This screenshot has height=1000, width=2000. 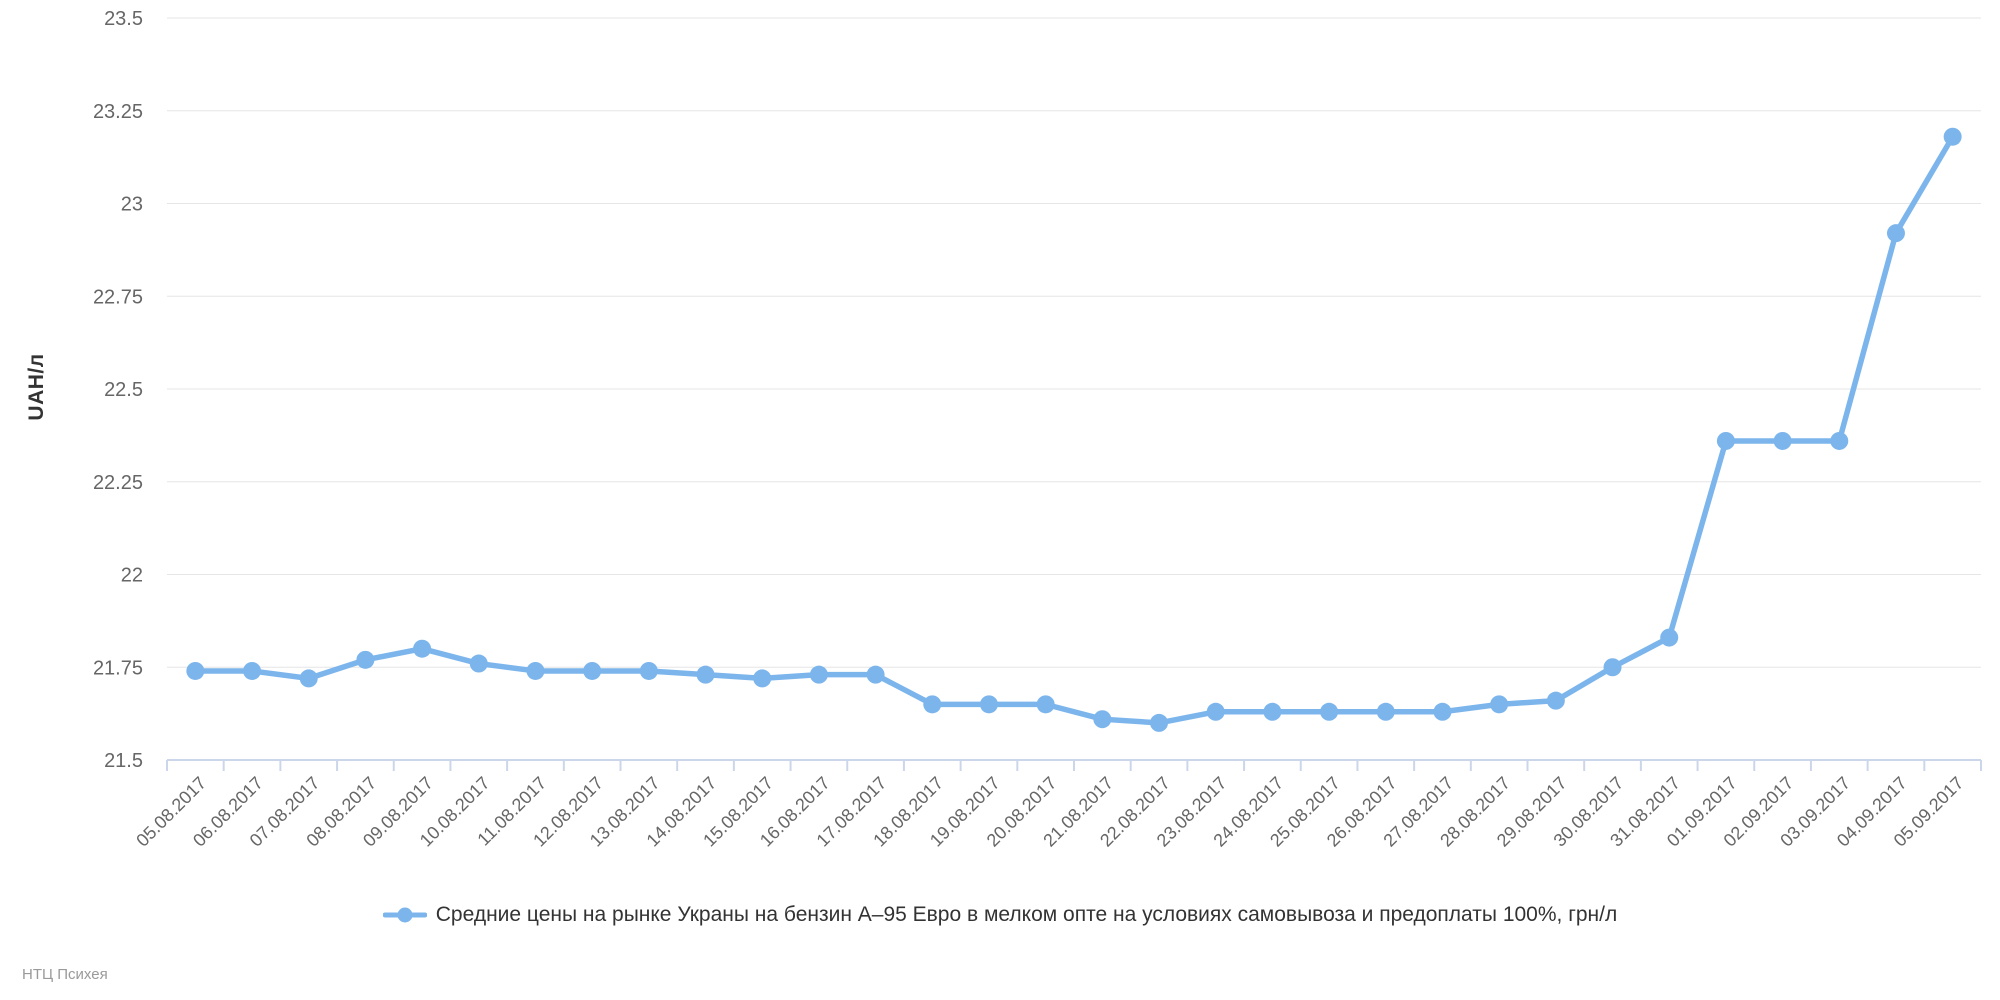 I want to click on y-axis-tick-label: 22.5, so click(x=123, y=390).